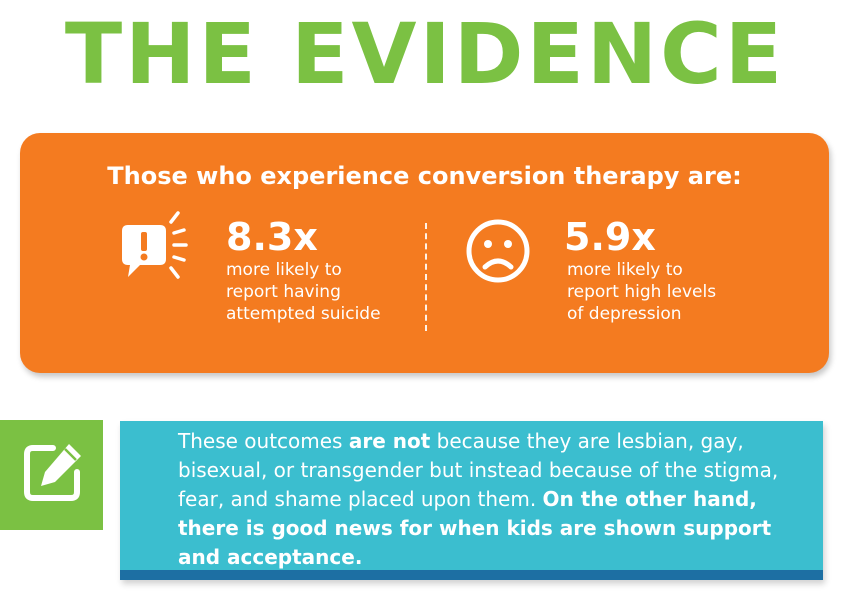 The height and width of the screenshot is (599, 850). Describe the element at coordinates (263, 441) in the screenshot. I see `note-text-segment: These outcomes` at that location.